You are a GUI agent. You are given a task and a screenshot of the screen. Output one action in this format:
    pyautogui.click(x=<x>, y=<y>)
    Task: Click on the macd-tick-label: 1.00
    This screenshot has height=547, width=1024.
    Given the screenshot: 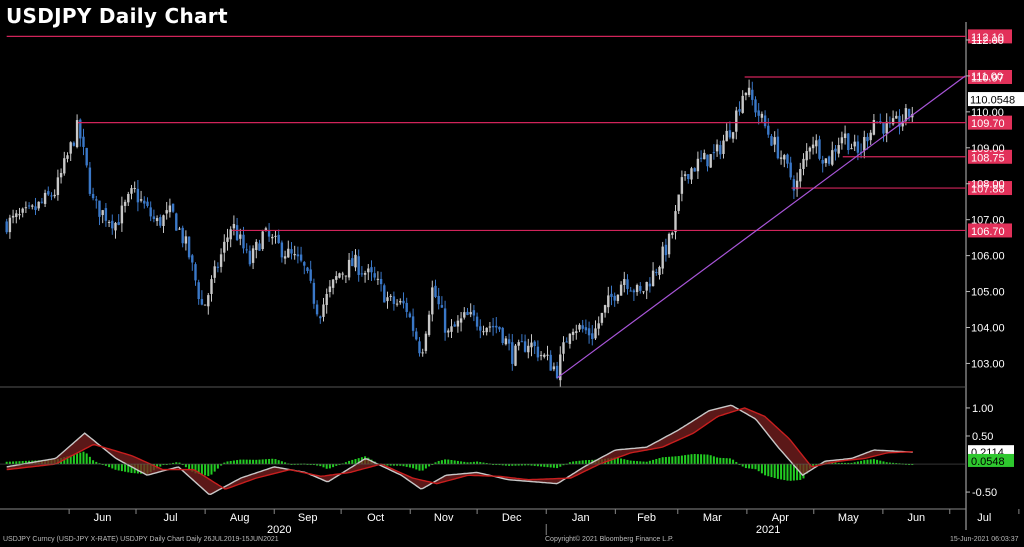 What is the action you would take?
    pyautogui.click(x=982, y=409)
    